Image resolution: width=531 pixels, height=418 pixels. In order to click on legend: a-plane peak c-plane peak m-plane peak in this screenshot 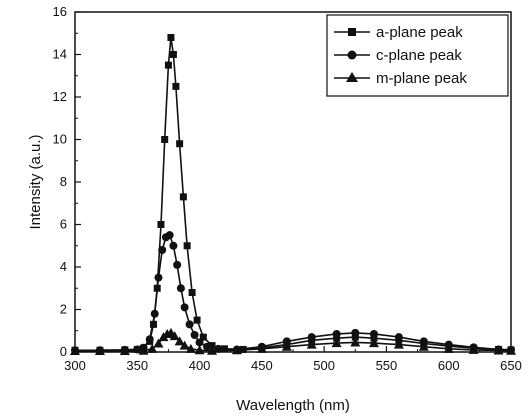, I will do `click(417, 55)`.